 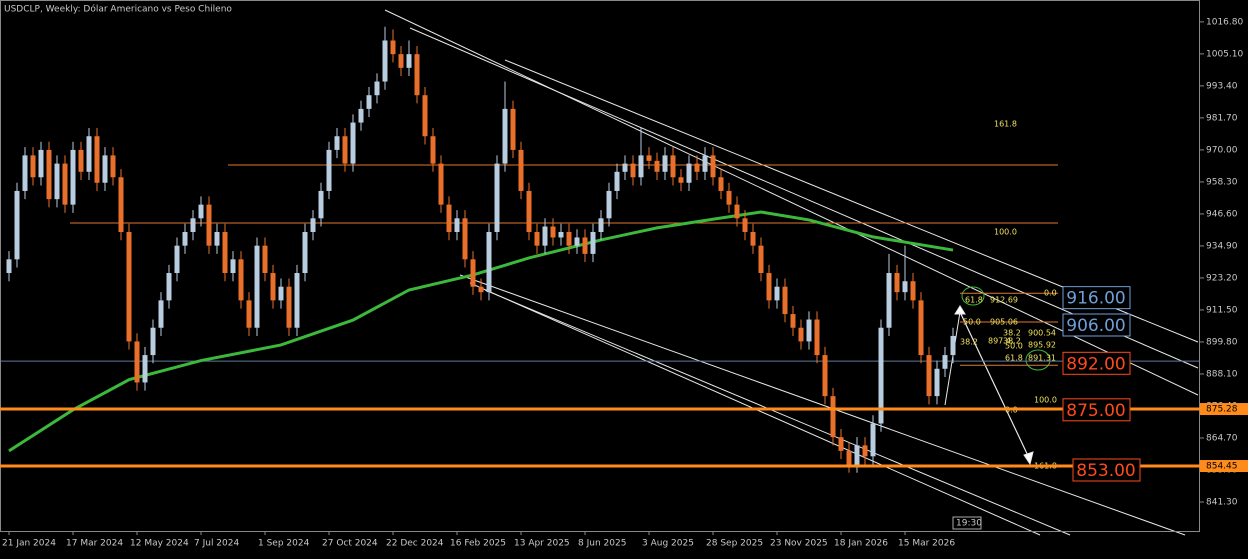 What do you see at coordinates (1222, 278) in the screenshot?
I see `y-tick-label: 923.20` at bounding box center [1222, 278].